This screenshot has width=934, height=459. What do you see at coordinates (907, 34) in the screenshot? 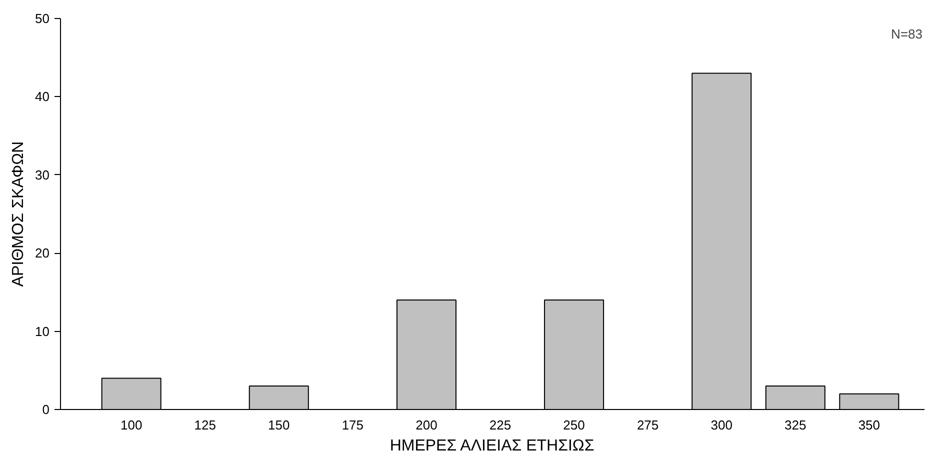
I see `annotation: N=83` at bounding box center [907, 34].